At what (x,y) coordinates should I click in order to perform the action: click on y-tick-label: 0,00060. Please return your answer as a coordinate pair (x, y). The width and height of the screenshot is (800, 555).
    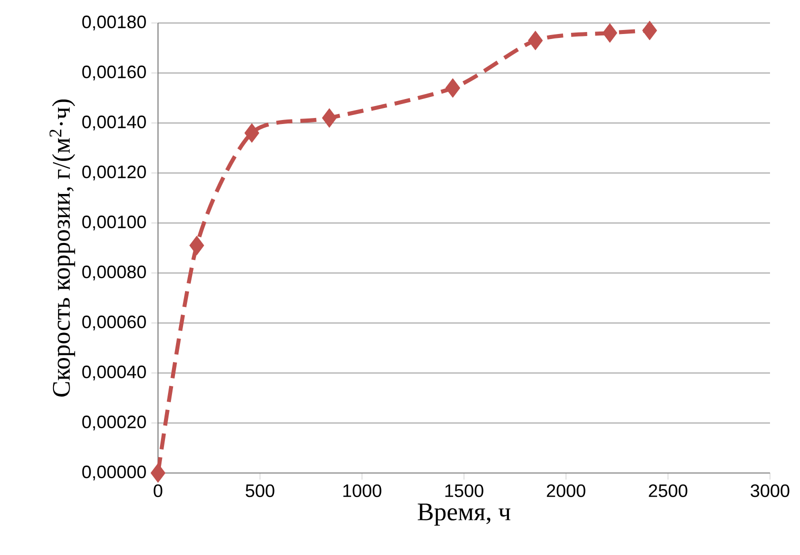
    Looking at the image, I should click on (114, 323).